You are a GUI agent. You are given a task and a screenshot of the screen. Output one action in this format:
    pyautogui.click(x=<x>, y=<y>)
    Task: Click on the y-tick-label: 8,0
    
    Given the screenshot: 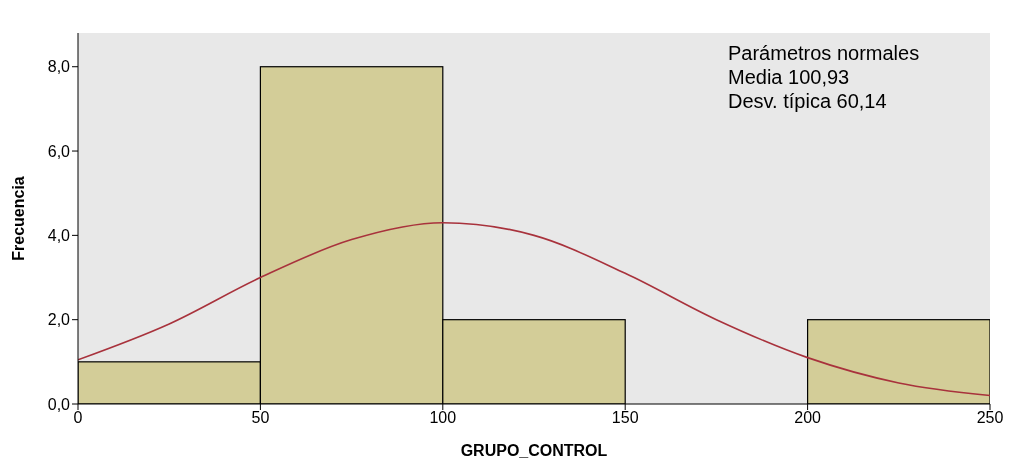 What is the action you would take?
    pyautogui.click(x=59, y=67)
    